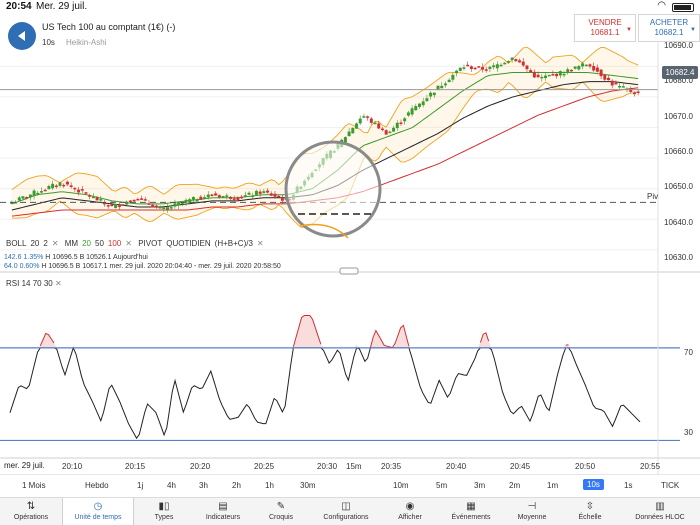 Image resolution: width=700 pixels, height=525 pixels. What do you see at coordinates (346, 506) in the screenshot?
I see `layout-icon: ◫` at bounding box center [346, 506].